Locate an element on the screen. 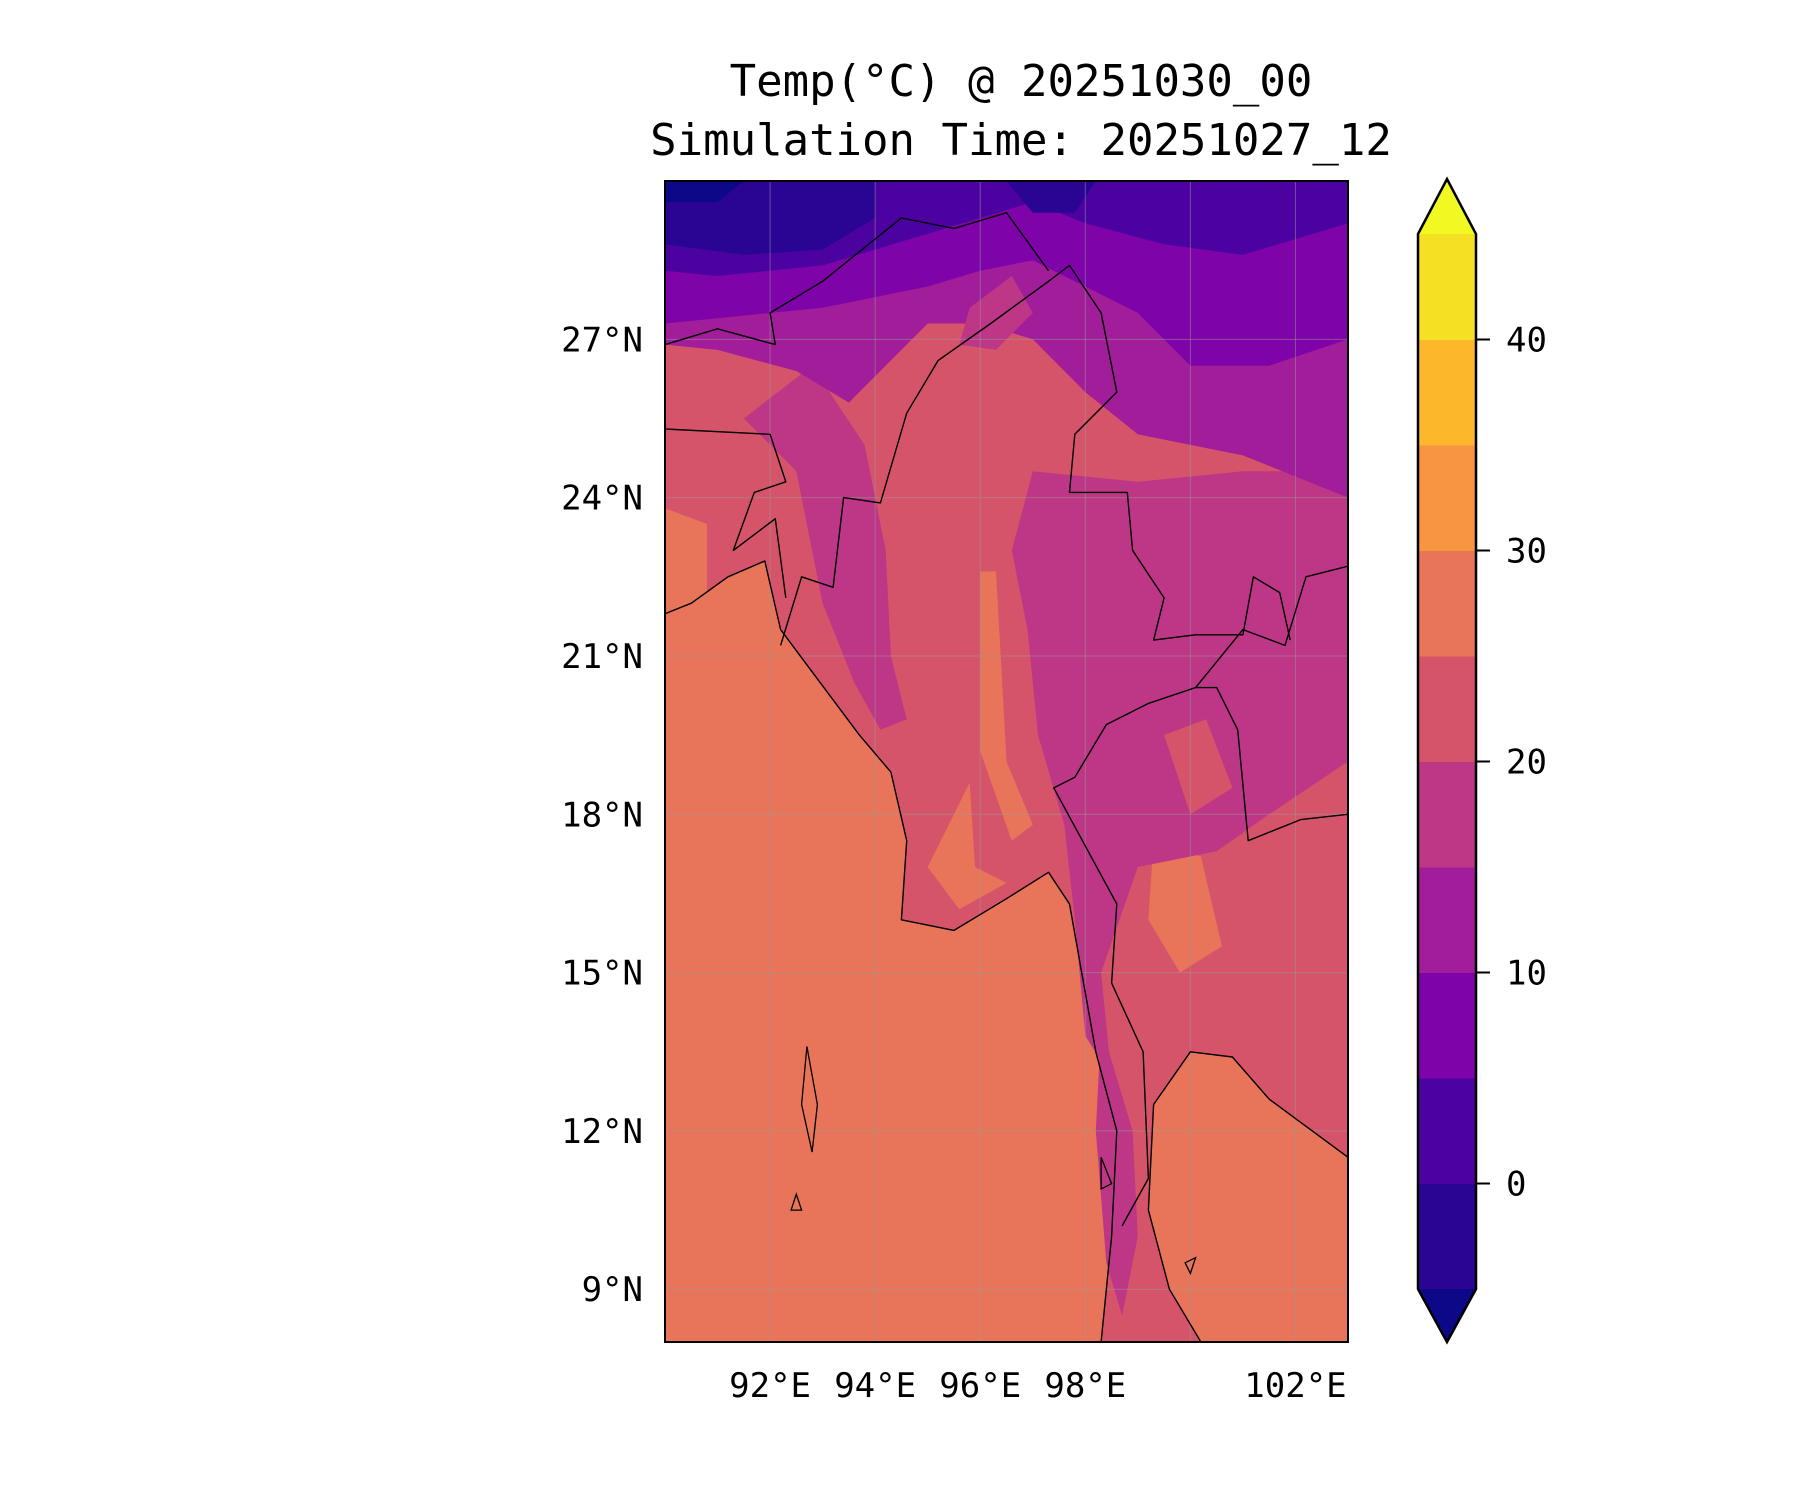 The image size is (1800, 1500). colorbar-tick-label: 20 is located at coordinates (1526, 763).